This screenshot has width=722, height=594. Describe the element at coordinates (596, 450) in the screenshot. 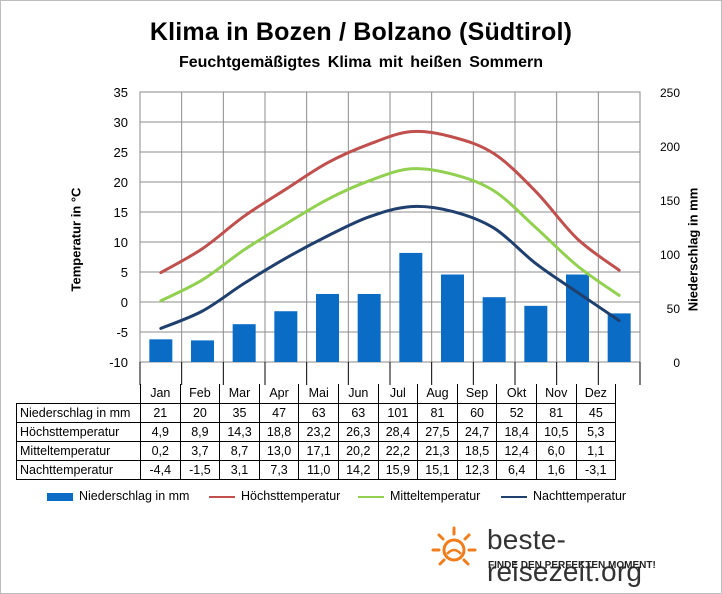

I see `table-cell: 1,1` at that location.